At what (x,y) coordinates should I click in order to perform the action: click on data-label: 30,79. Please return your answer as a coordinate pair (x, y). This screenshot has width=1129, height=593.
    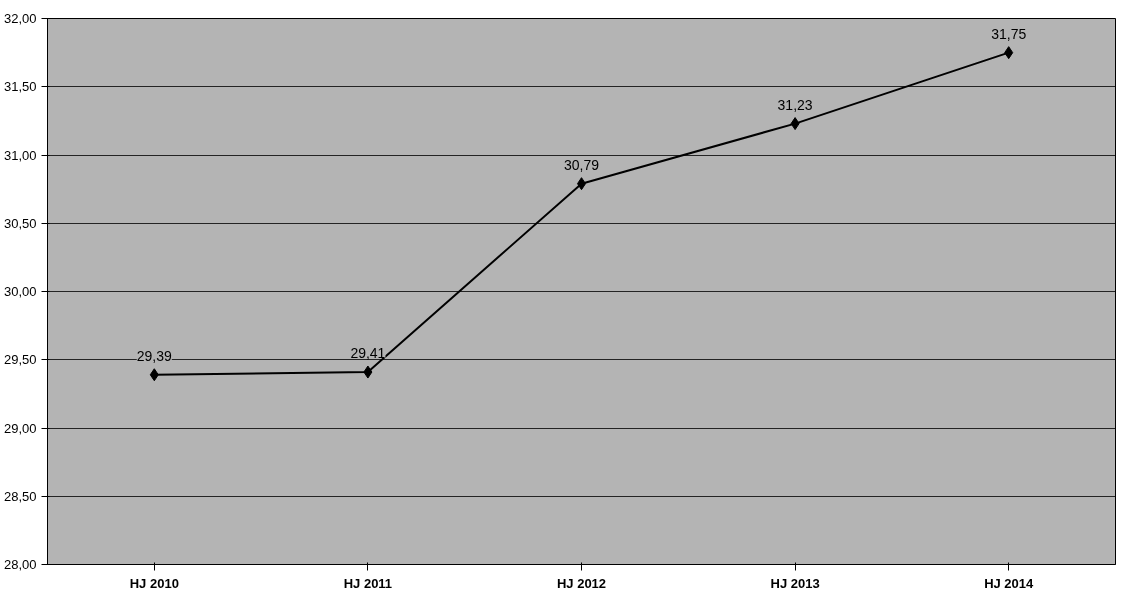
    Looking at the image, I should click on (581, 164).